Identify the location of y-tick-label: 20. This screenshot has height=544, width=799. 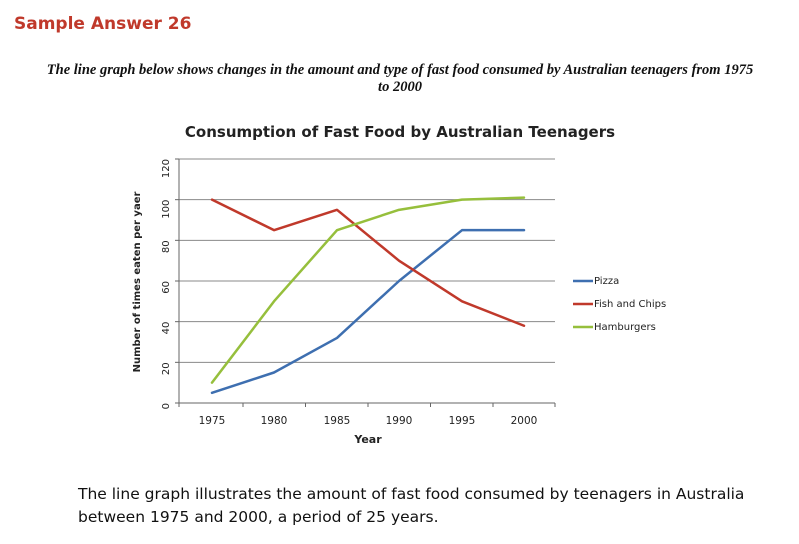
(166, 368).